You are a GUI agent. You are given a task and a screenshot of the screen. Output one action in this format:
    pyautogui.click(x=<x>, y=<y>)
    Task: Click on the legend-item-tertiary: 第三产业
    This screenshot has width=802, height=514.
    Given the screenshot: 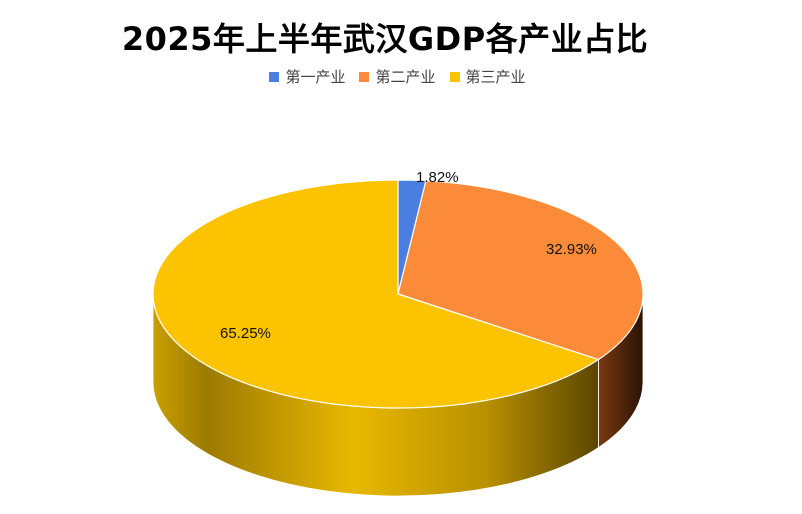 What is the action you would take?
    pyautogui.click(x=487, y=76)
    